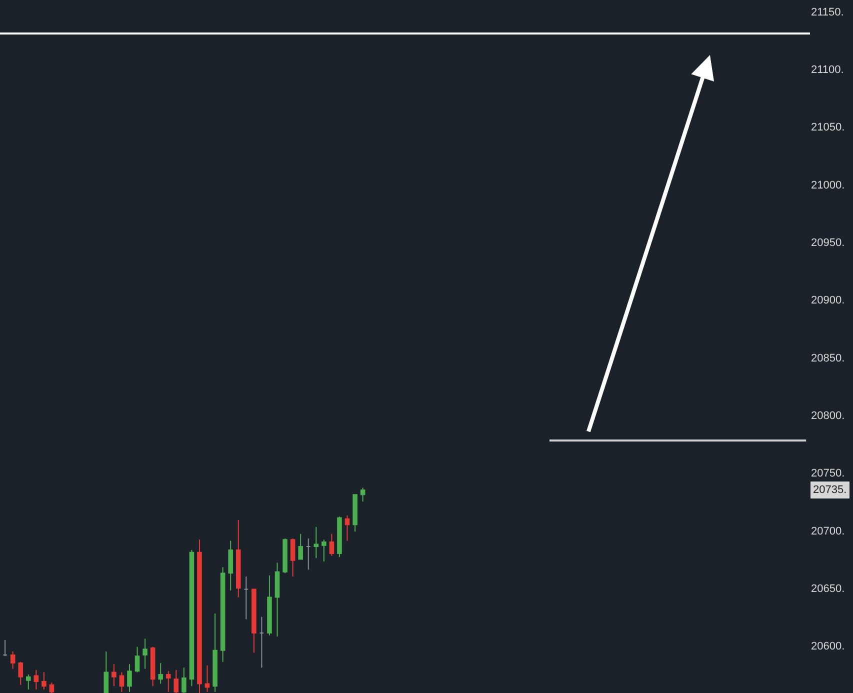 The width and height of the screenshot is (853, 693). I want to click on y-tick-label: 20800., so click(828, 416).